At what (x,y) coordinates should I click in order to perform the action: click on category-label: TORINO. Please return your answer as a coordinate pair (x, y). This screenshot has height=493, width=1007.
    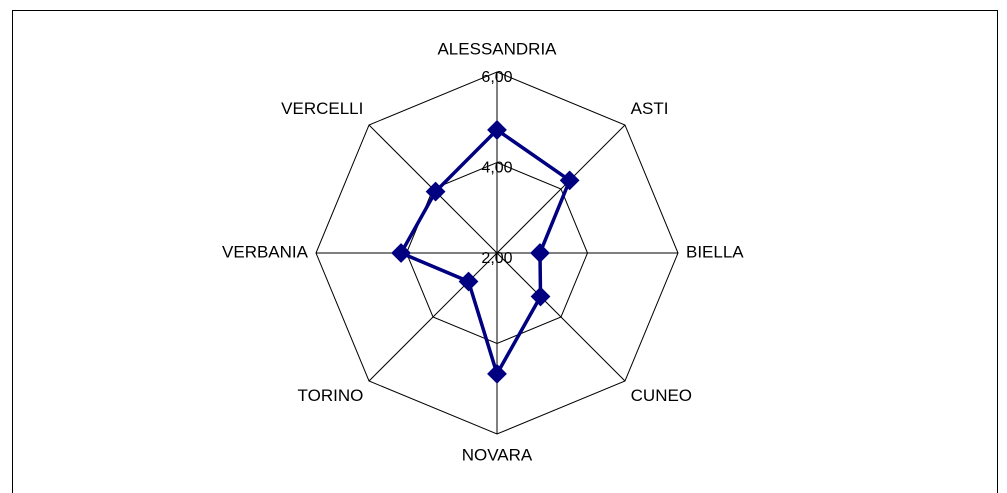
    Looking at the image, I should click on (331, 395).